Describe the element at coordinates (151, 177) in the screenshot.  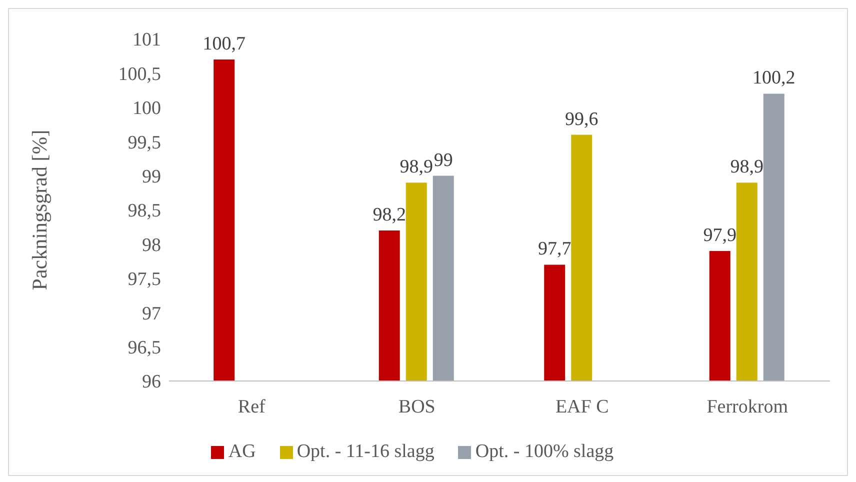
I see `y-tick-label: 99` at that location.